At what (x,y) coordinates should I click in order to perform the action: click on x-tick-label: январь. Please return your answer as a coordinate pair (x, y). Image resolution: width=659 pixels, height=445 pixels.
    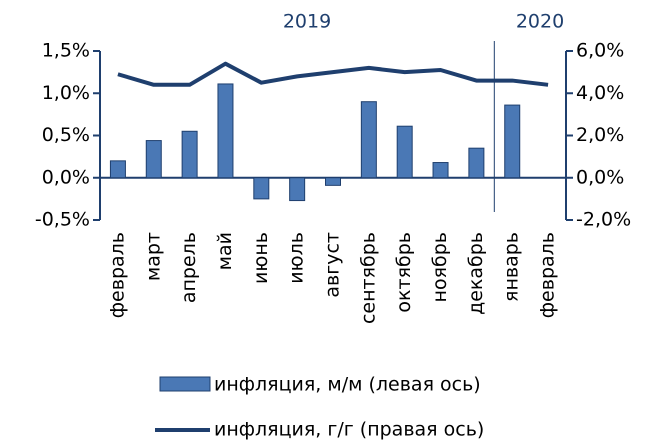
    Looking at the image, I should click on (512, 267).